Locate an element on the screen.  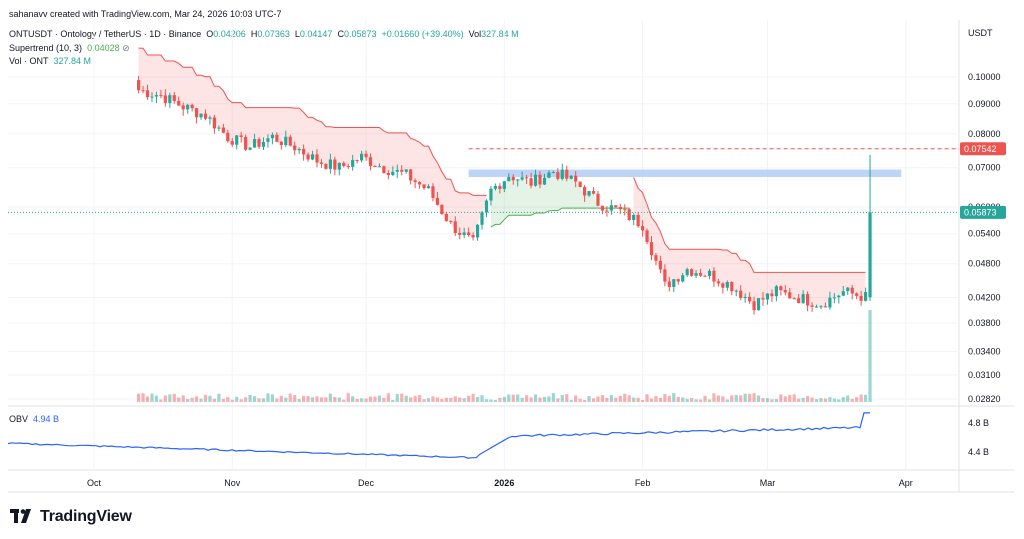
brand-logo: TradingView is located at coordinates (71, 517).